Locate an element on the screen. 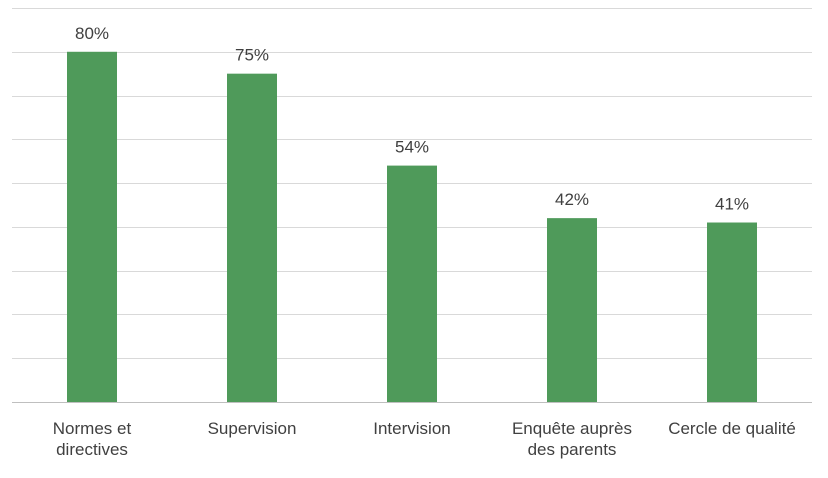  category-label-line: Supervision is located at coordinates (252, 428).